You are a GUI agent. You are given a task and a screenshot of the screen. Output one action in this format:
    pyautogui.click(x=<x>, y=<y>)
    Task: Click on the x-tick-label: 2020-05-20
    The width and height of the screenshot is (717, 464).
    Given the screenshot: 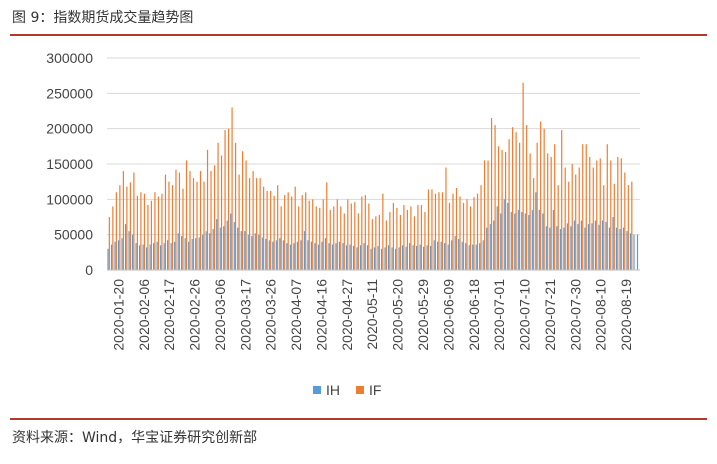 What is the action you would take?
    pyautogui.click(x=398, y=315)
    